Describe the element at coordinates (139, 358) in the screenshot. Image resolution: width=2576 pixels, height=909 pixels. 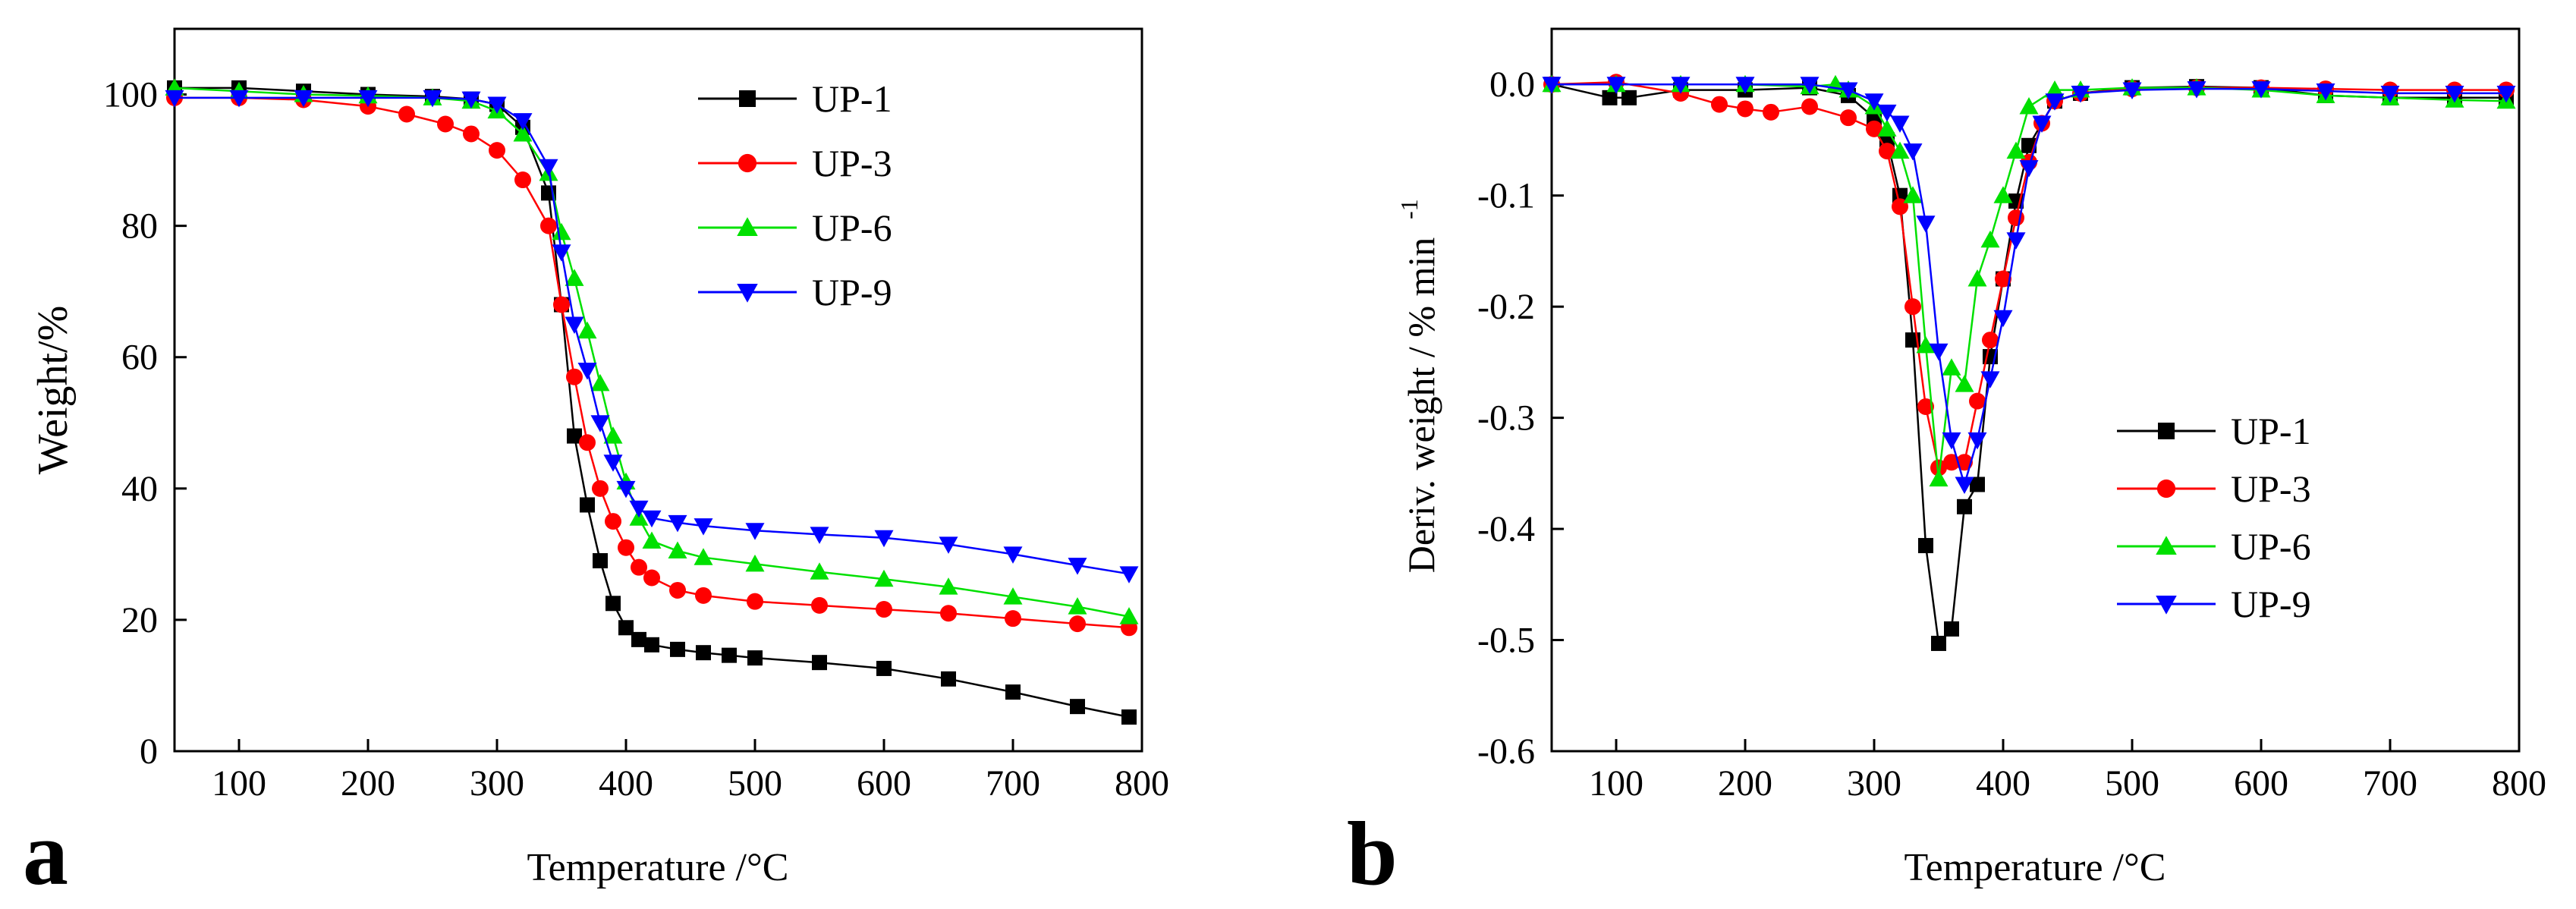
I see `y-tick-label-a-3: 60` at that location.